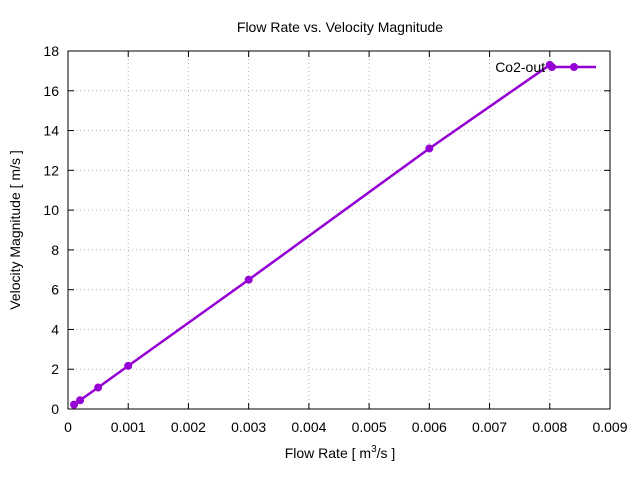  Describe the element at coordinates (489, 427) in the screenshot. I see `x-tick-label: 0.007` at that location.